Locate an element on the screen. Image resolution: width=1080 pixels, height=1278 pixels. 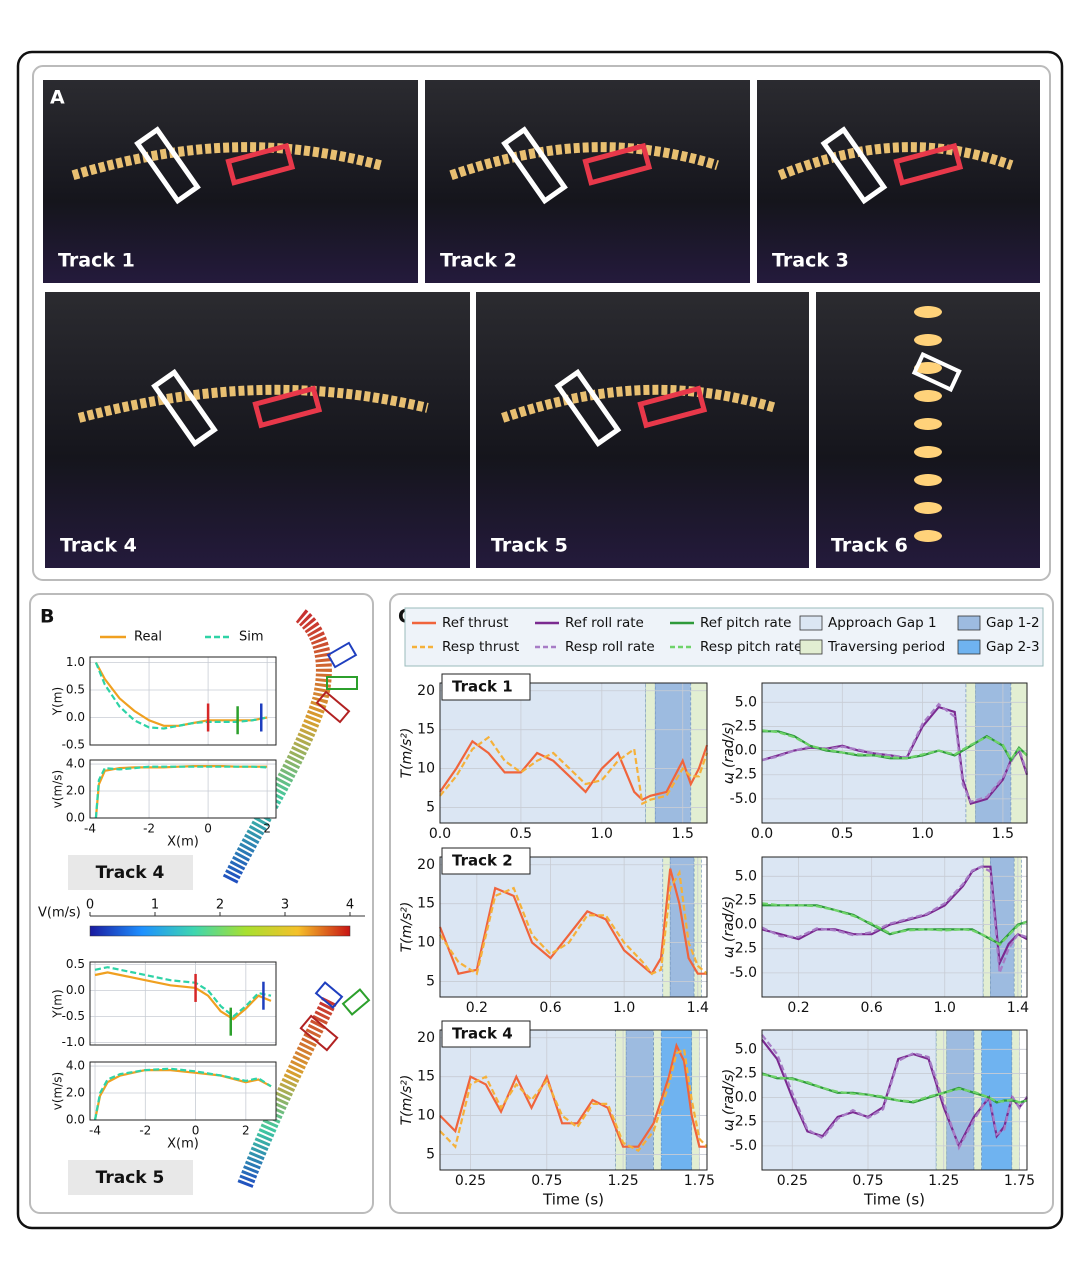
x-tick-label: -4 is located at coordinates (95, 1131).